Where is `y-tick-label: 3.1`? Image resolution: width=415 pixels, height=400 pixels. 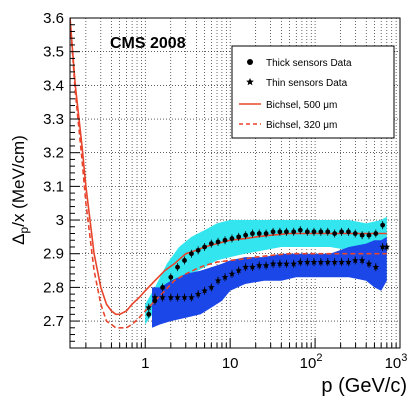
y-tick-label: 3.1 is located at coordinates (53, 186).